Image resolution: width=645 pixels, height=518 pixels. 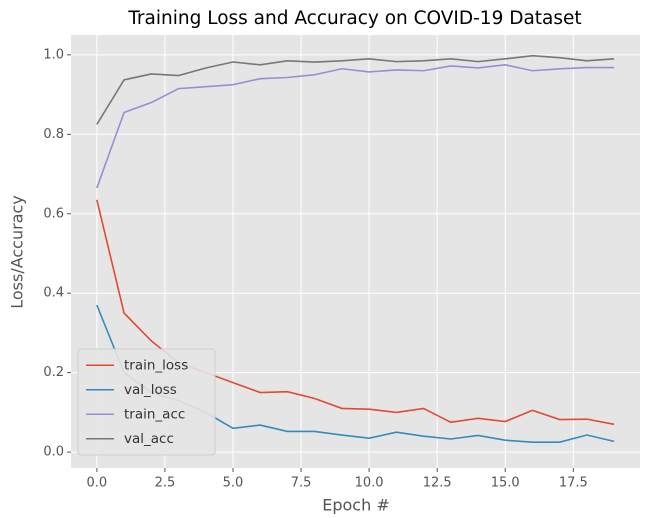 What do you see at coordinates (146, 402) in the screenshot?
I see `legend-box` at bounding box center [146, 402].